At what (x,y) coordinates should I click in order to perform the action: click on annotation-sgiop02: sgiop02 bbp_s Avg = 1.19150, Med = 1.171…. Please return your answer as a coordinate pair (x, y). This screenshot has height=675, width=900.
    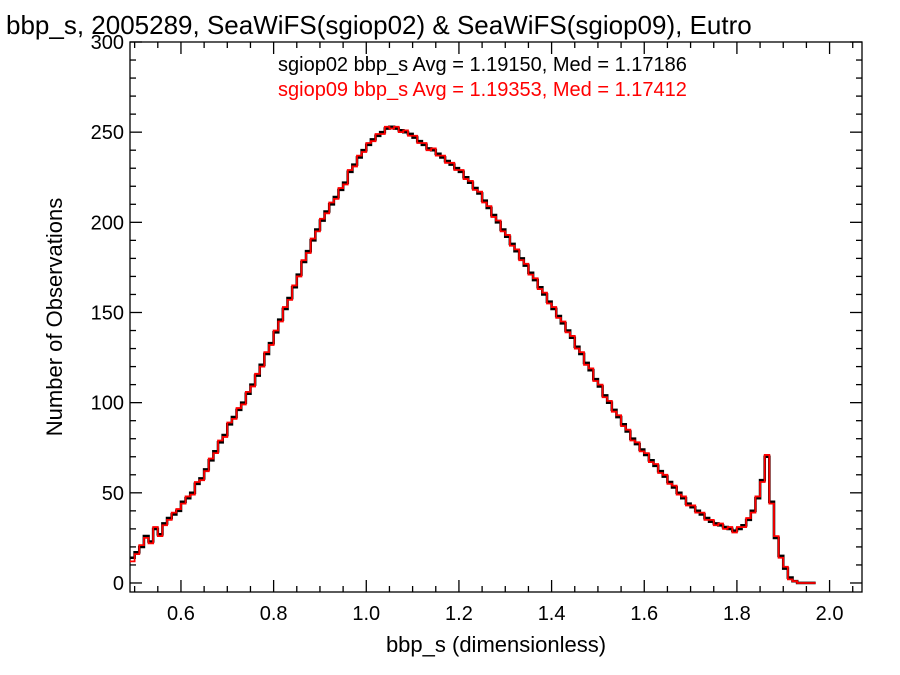
    Looking at the image, I should click on (482, 65).